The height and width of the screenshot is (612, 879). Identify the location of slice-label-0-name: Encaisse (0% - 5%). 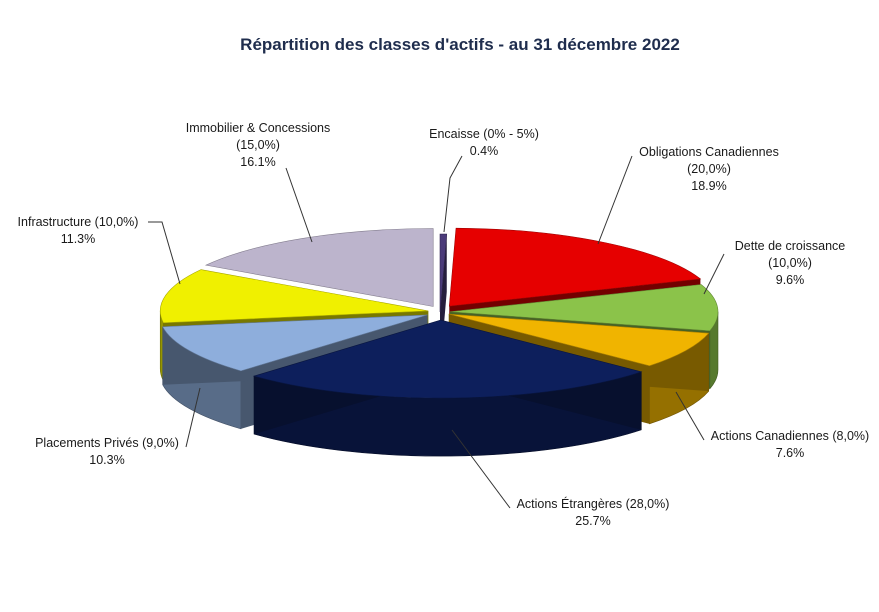
(484, 134).